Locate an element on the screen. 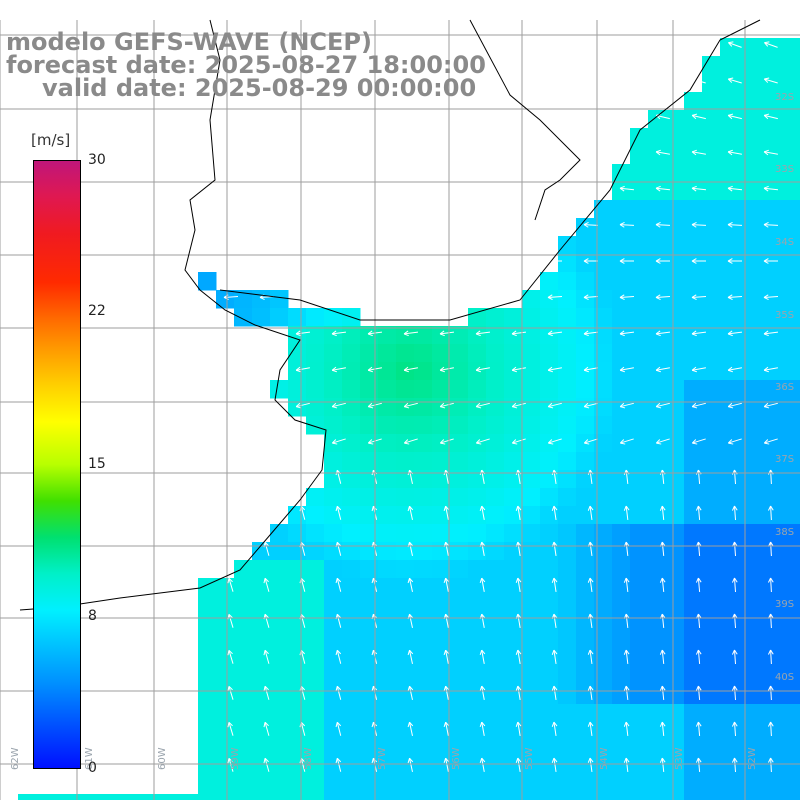  colorbar-unit: [m/s] is located at coordinates (51, 140).